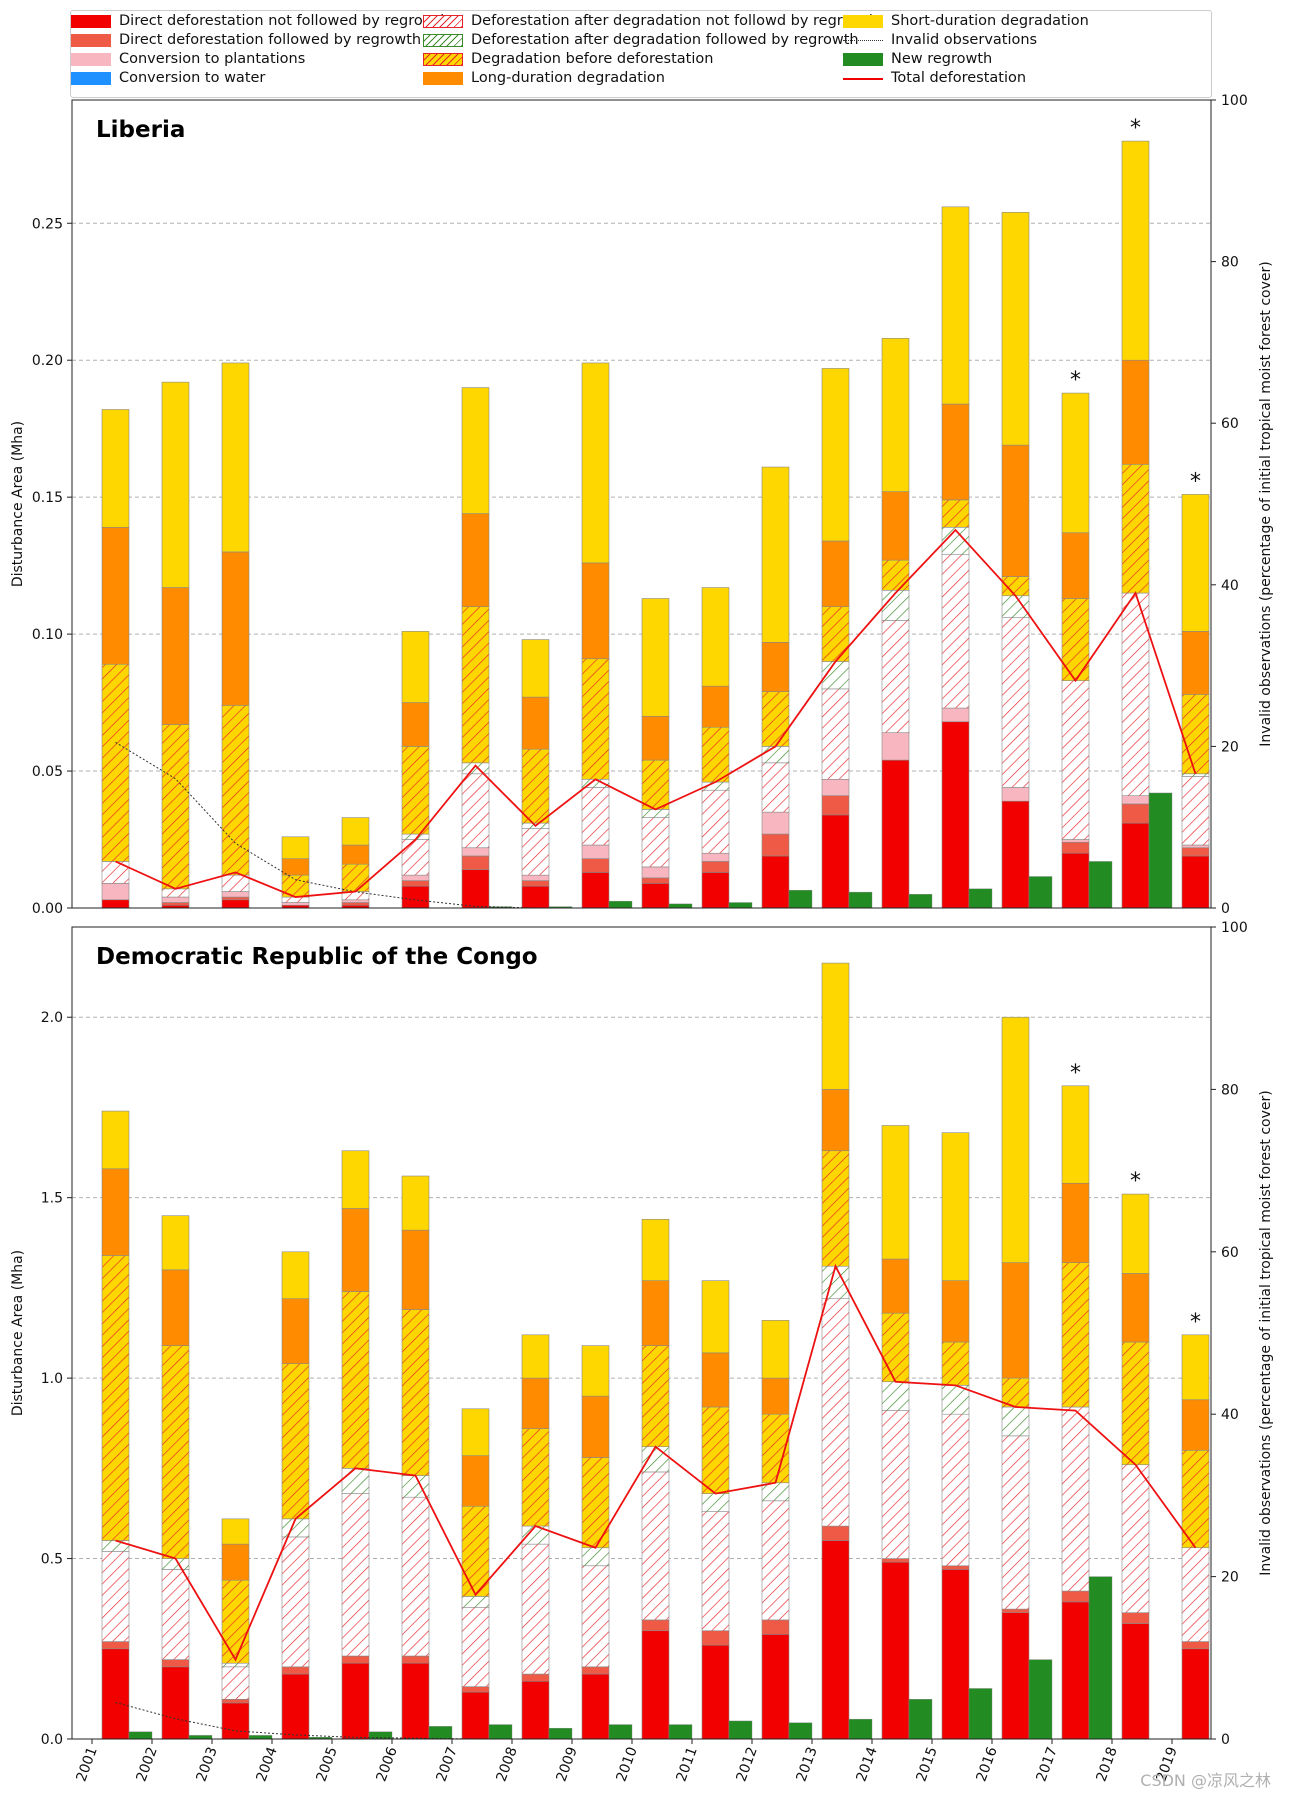 This screenshot has width=1289, height=1799. What do you see at coordinates (387, 1764) in the screenshot?
I see `x-tick-label: 2006` at bounding box center [387, 1764].